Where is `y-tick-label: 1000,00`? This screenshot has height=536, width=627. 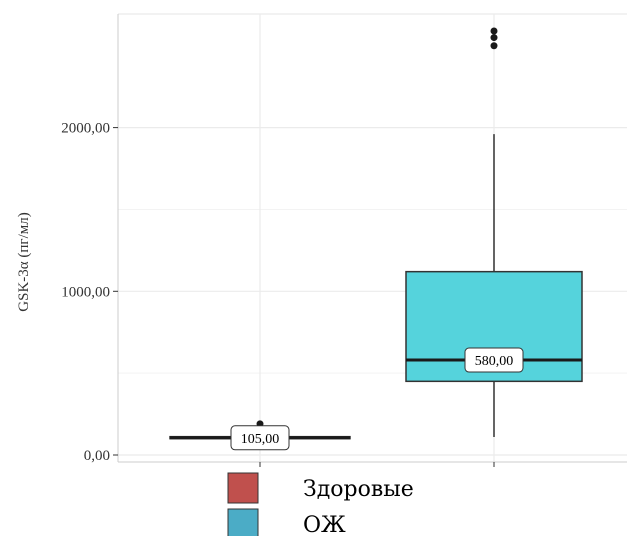 y-tick-label: 1000,00 is located at coordinates (85, 292).